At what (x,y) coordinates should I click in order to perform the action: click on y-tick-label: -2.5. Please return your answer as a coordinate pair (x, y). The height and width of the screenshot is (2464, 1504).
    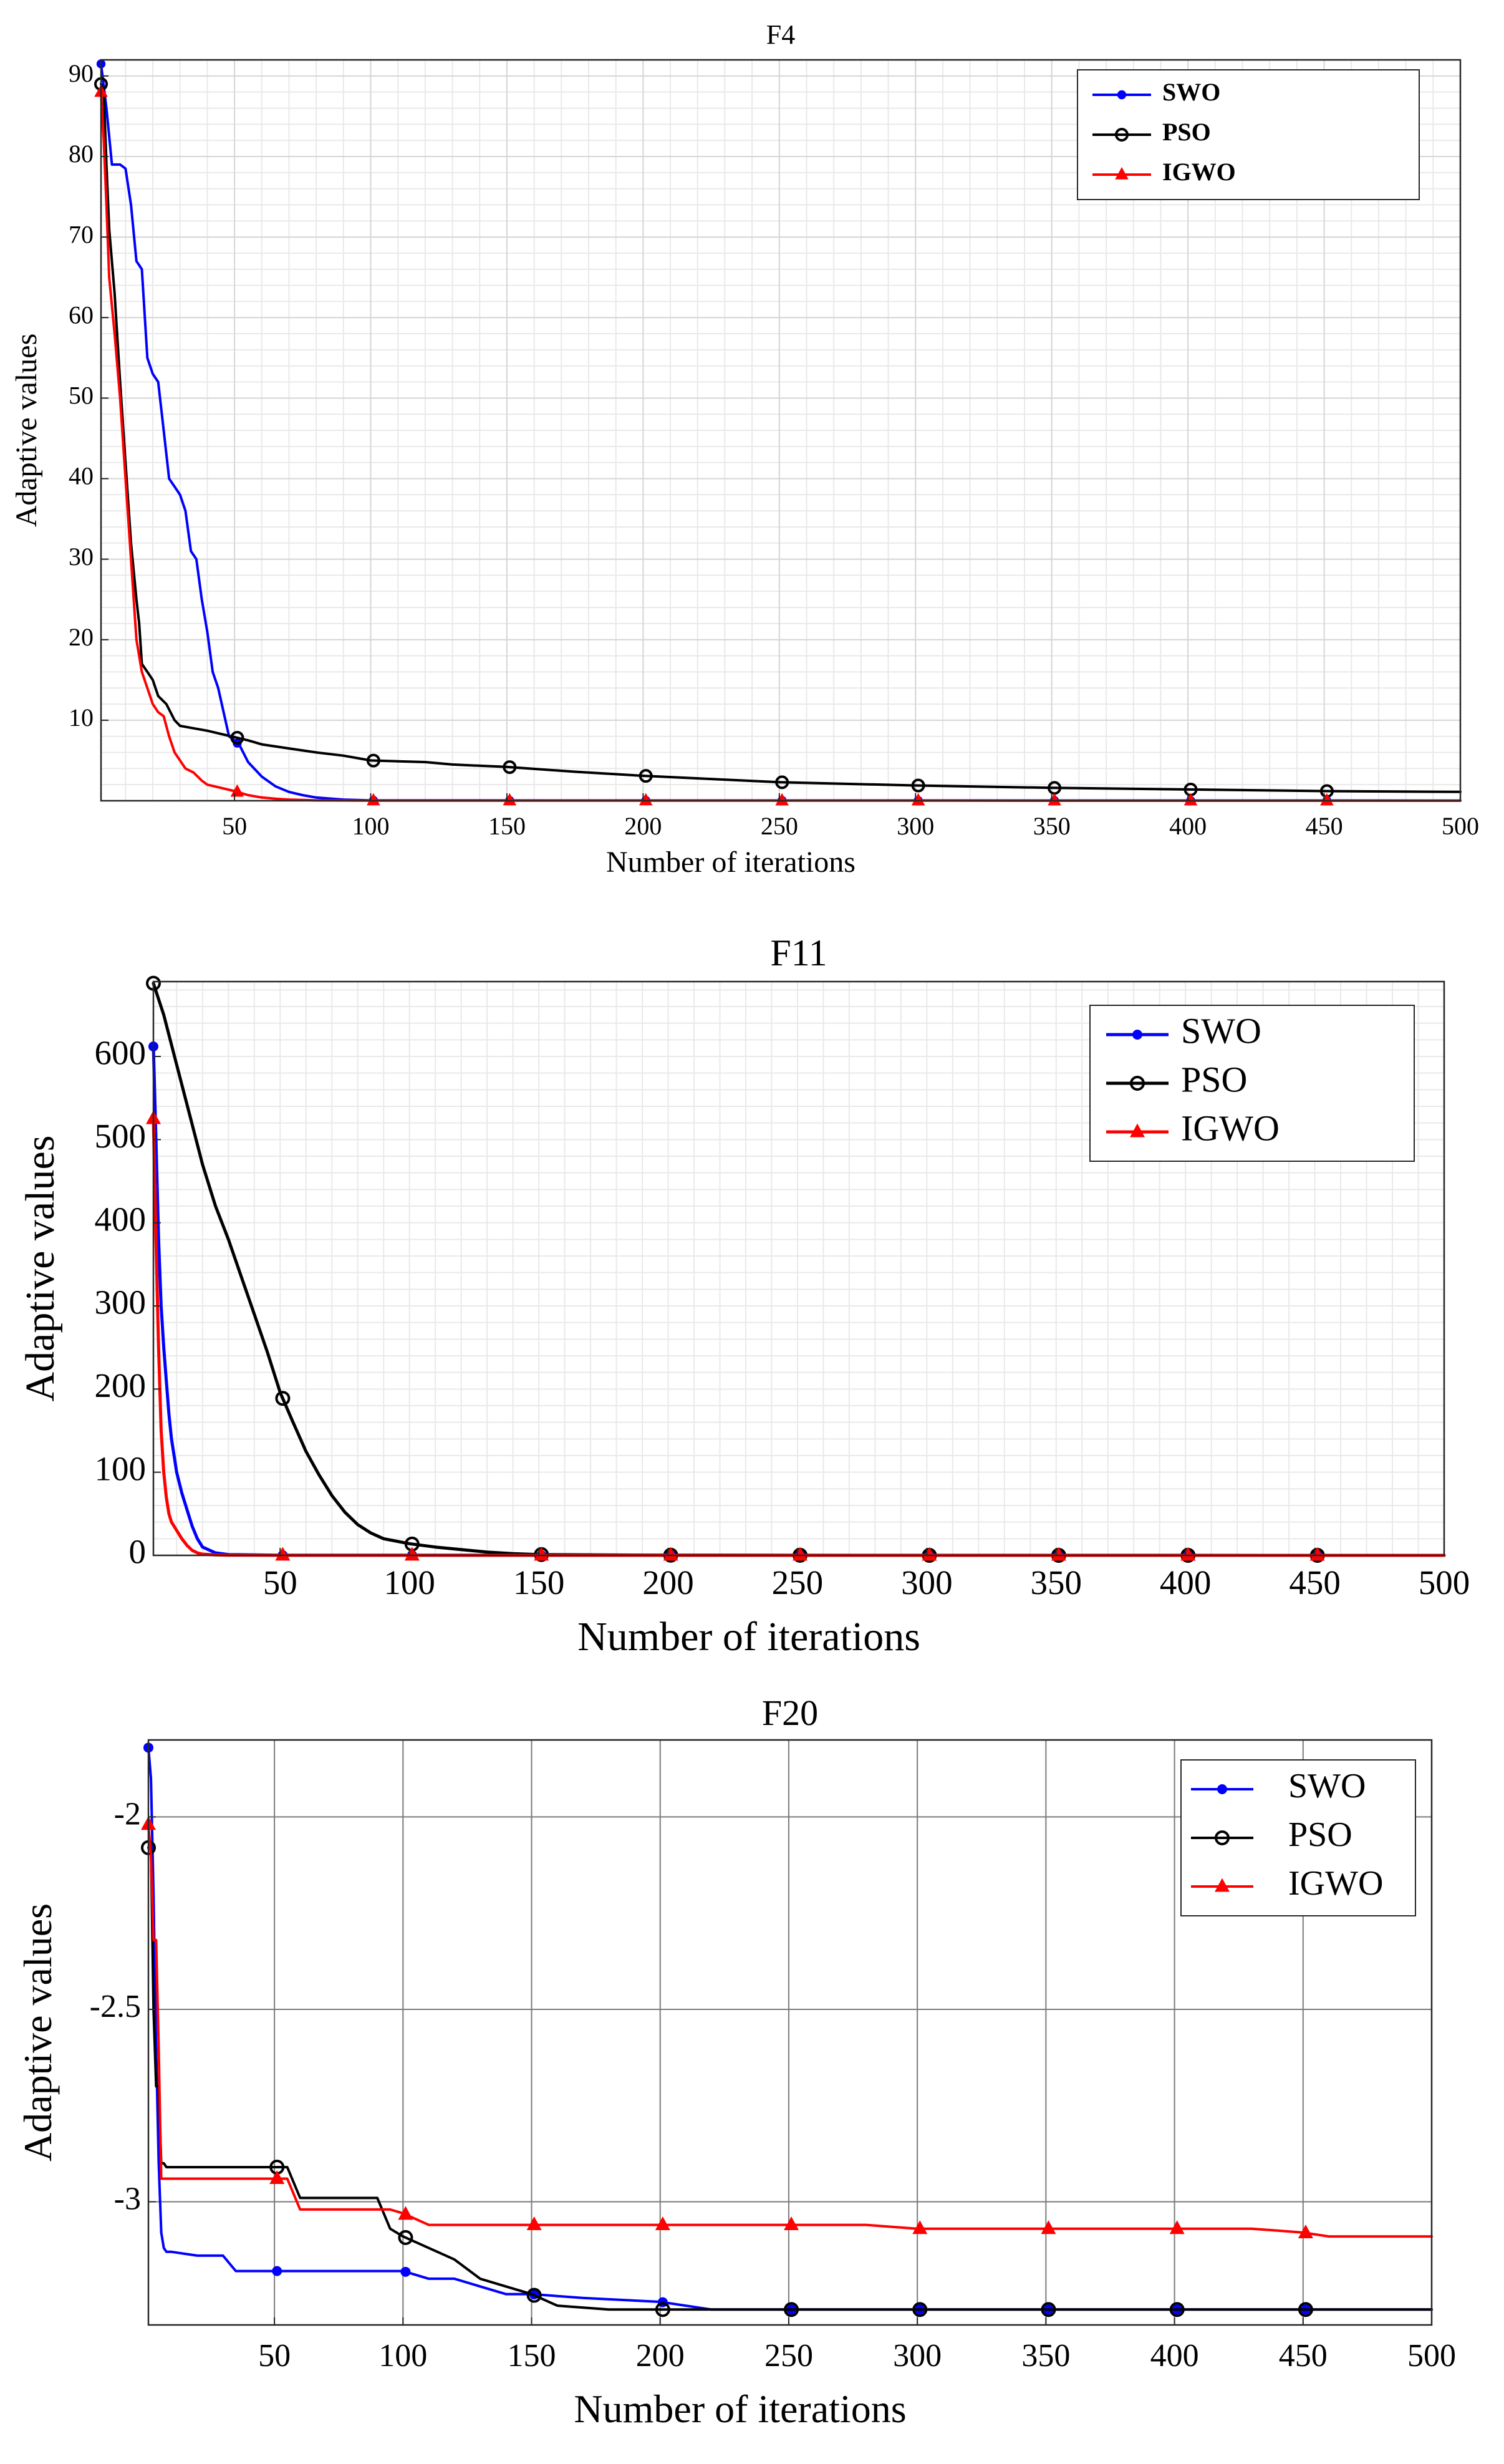
    Looking at the image, I should click on (116, 2006).